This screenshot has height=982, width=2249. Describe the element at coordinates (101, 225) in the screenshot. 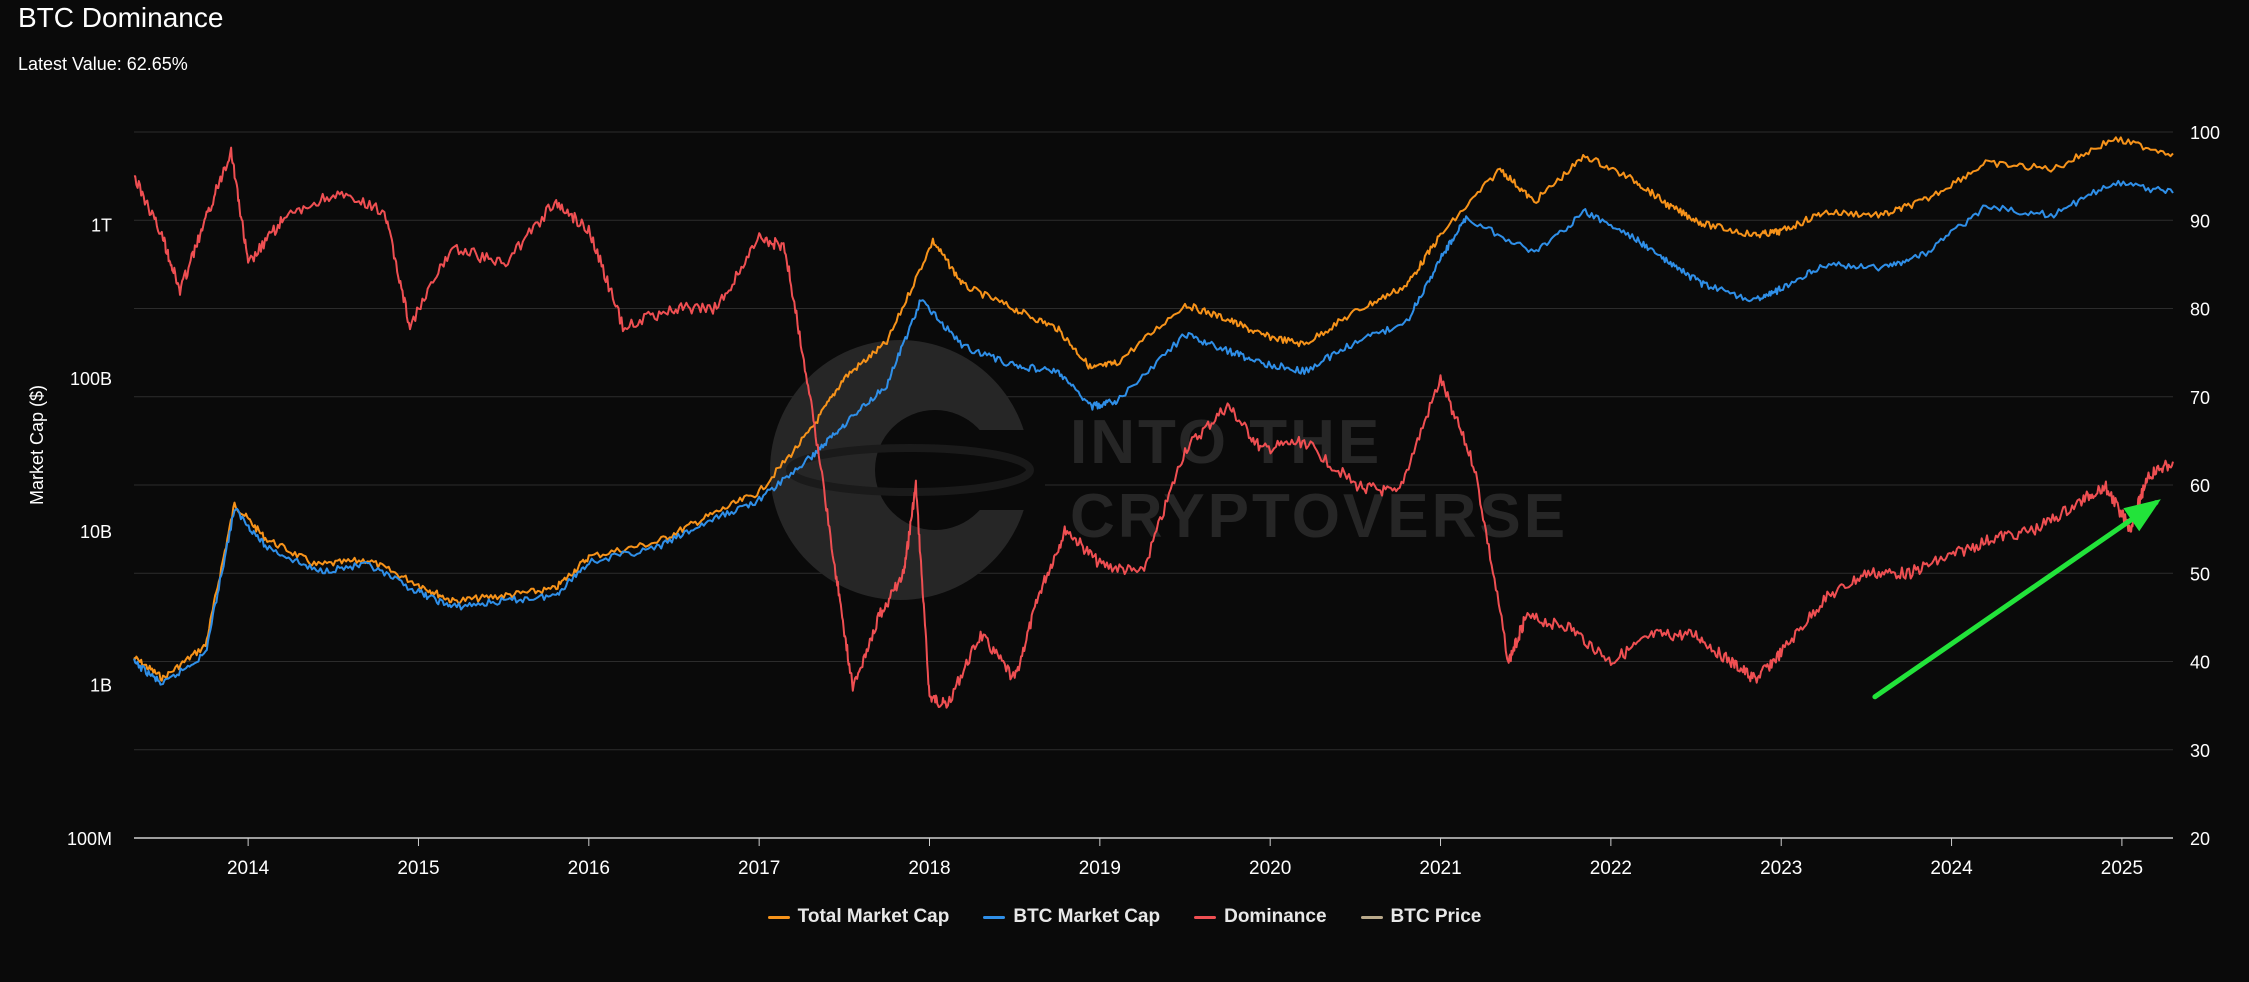

I see `y-left-tick-label: 1T` at that location.